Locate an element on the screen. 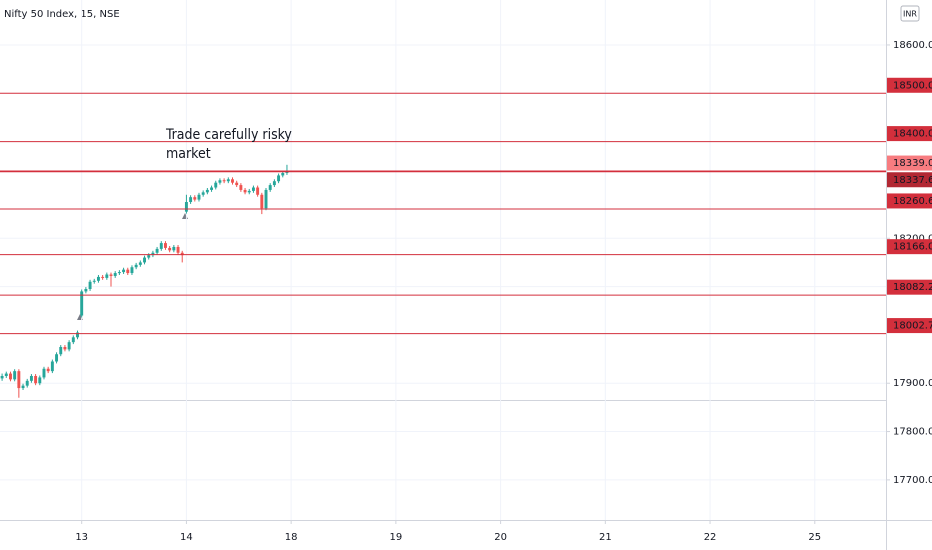 The height and width of the screenshot is (550, 932). level-label: 18166.05 is located at coordinates (912, 247).